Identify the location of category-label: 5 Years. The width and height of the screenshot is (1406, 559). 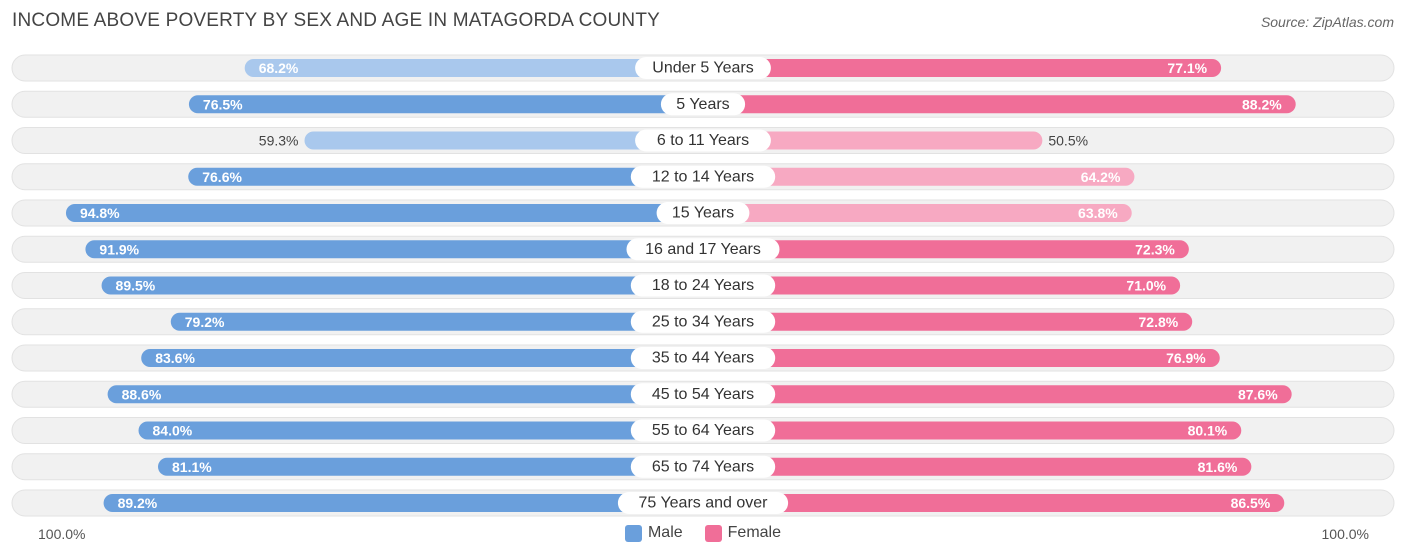
(702, 104).